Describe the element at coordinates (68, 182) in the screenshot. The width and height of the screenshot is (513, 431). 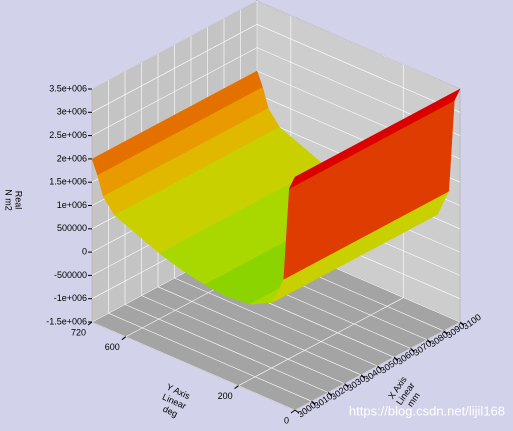
I see `z-tick-label: 1.5e+006` at that location.